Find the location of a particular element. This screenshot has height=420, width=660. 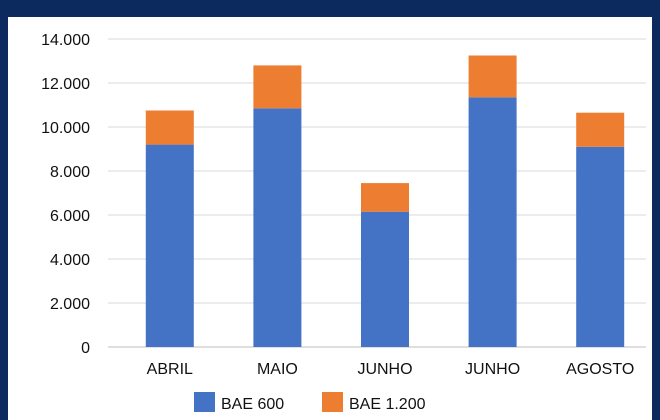

y-tick-label: 2.000 is located at coordinates (70, 304).